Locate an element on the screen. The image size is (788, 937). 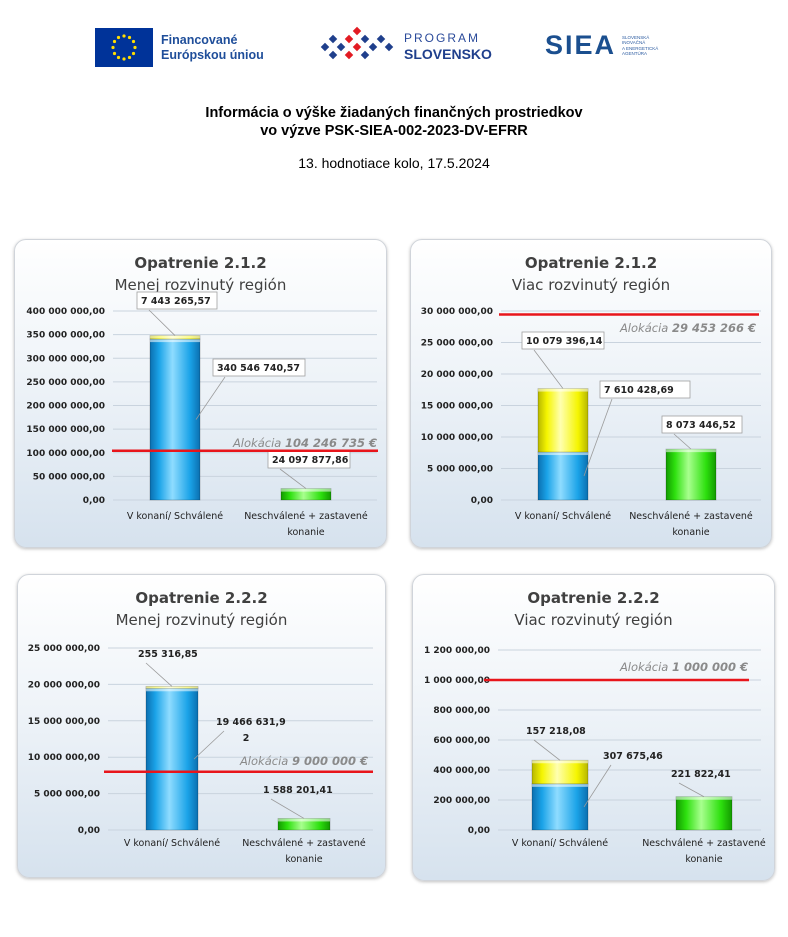
y-tick-label: 20 000 000,00 is located at coordinates (457, 375).